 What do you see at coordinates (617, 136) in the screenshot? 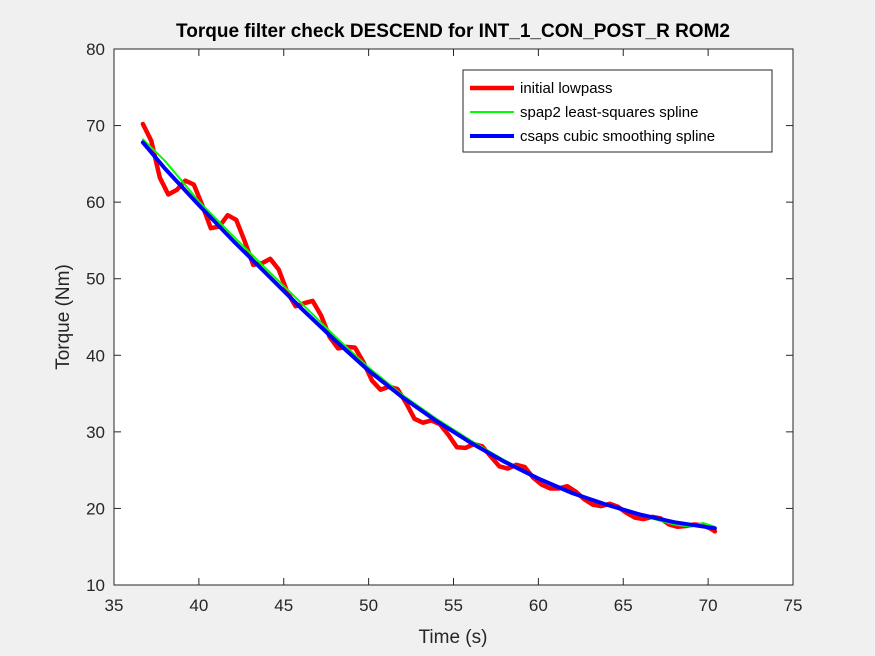
I see `legend-entry-3: csaps cubic smoothing spline` at bounding box center [617, 136].